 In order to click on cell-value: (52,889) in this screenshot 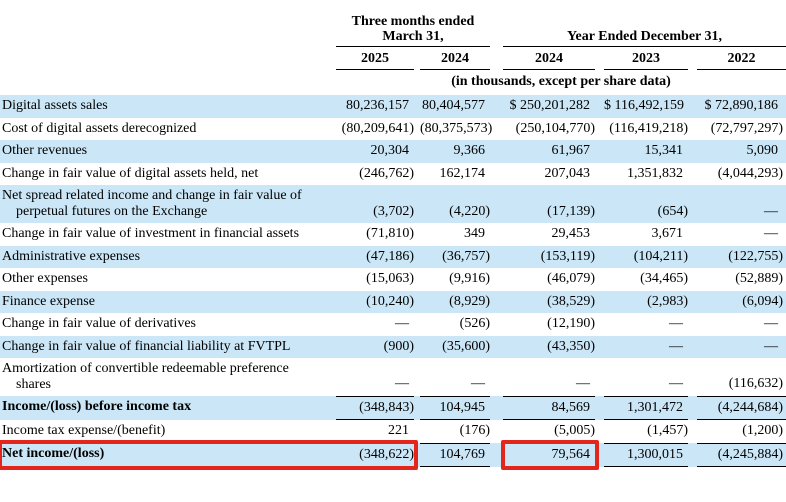, I will do `click(741, 279)`.